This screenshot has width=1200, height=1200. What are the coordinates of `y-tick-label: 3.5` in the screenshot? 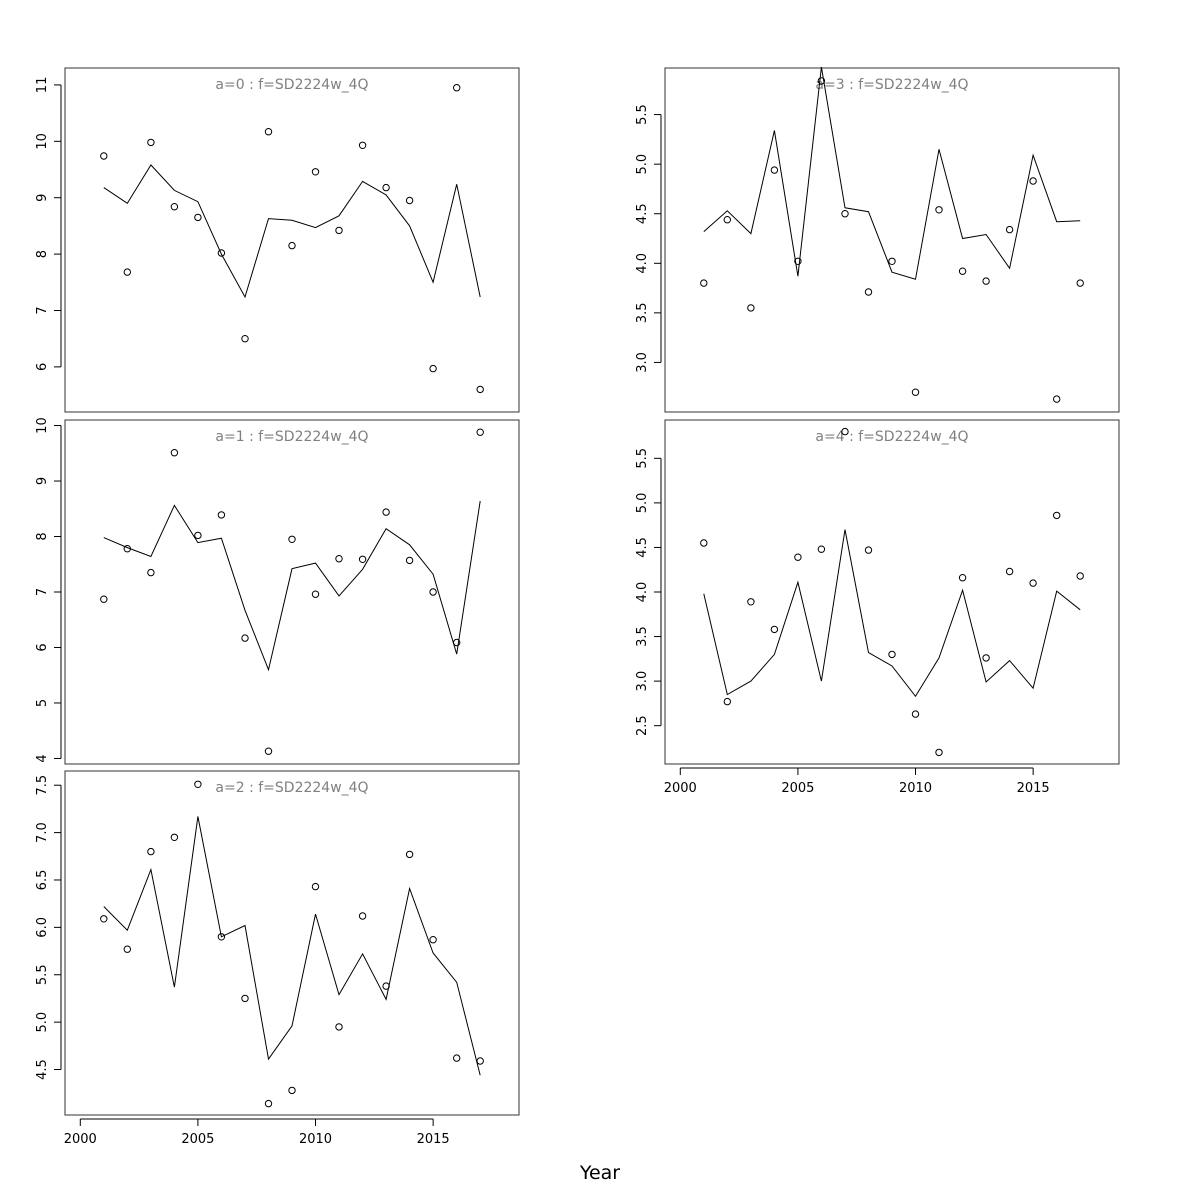 It's located at (642, 636).